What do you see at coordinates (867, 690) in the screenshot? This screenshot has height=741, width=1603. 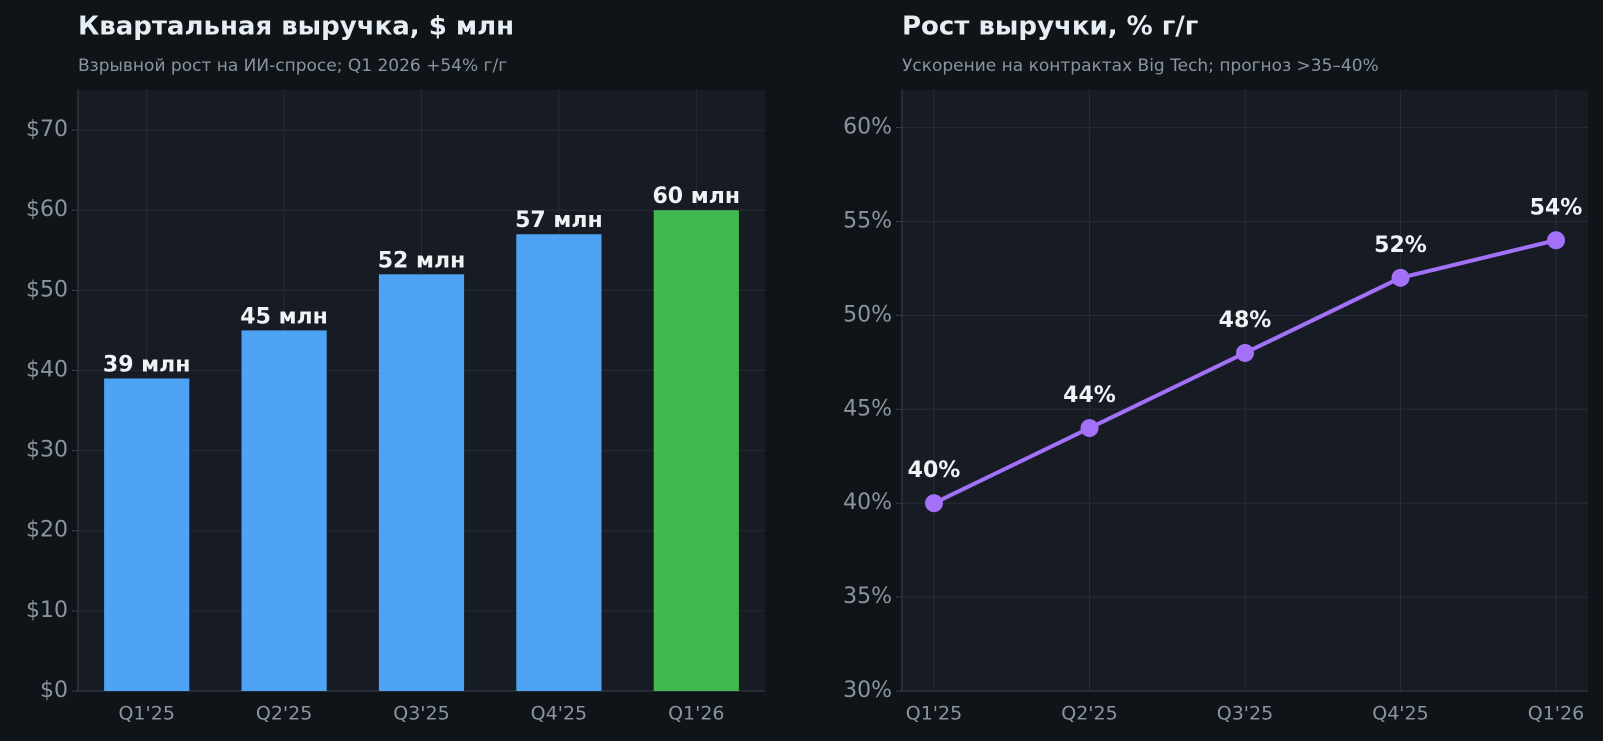 I see `y-tick-label: 30%` at bounding box center [867, 690].